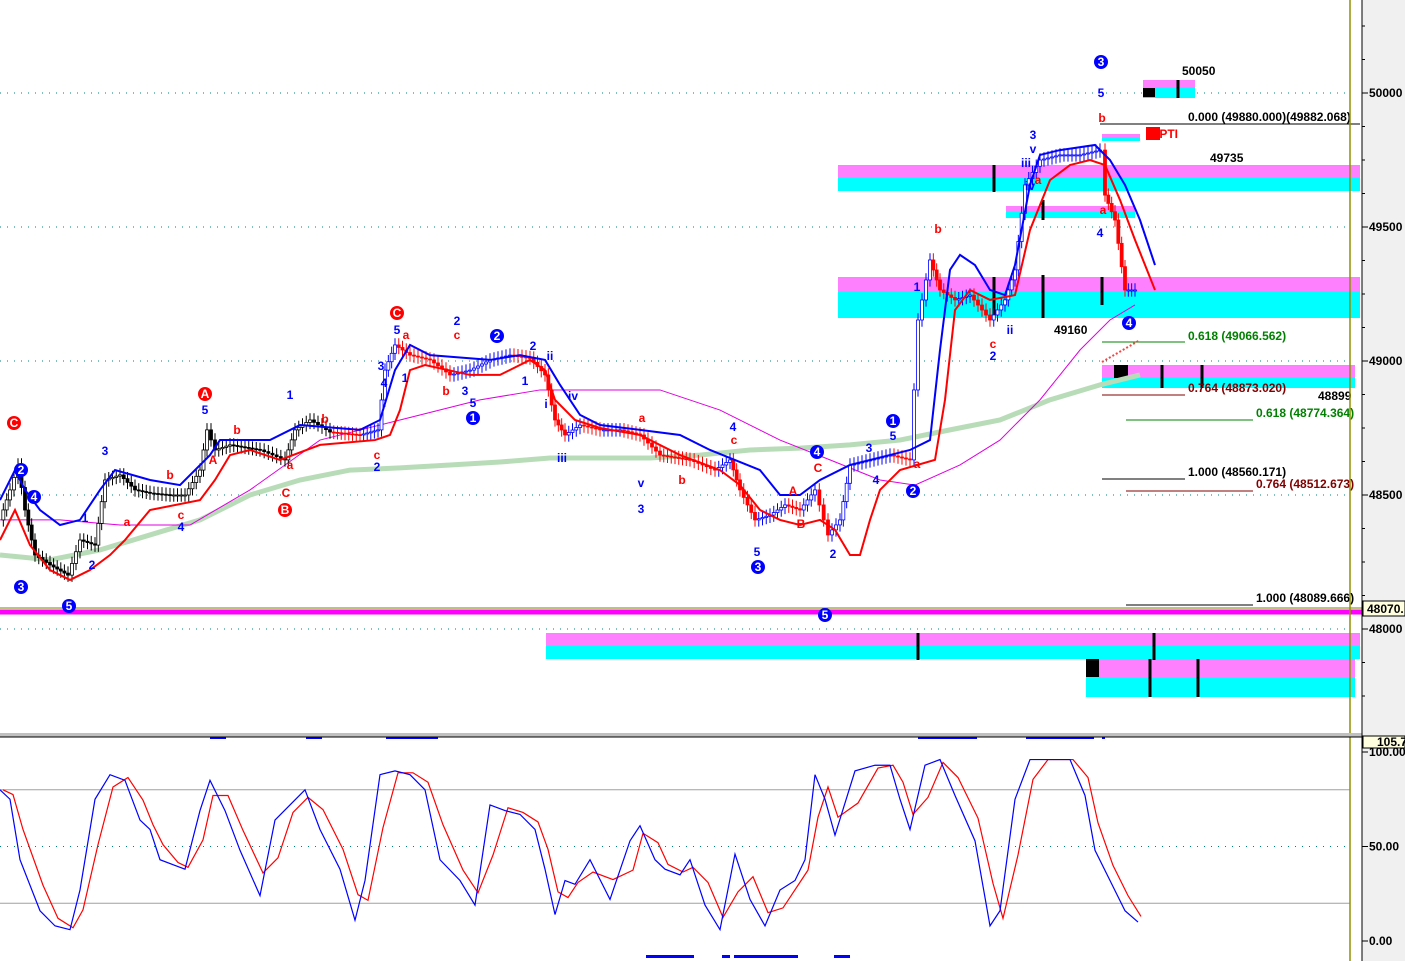 This screenshot has width=1405, height=961. What do you see at coordinates (1237, 388) in the screenshot?
I see `fib-label: 0.764 (48873.020)` at bounding box center [1237, 388].